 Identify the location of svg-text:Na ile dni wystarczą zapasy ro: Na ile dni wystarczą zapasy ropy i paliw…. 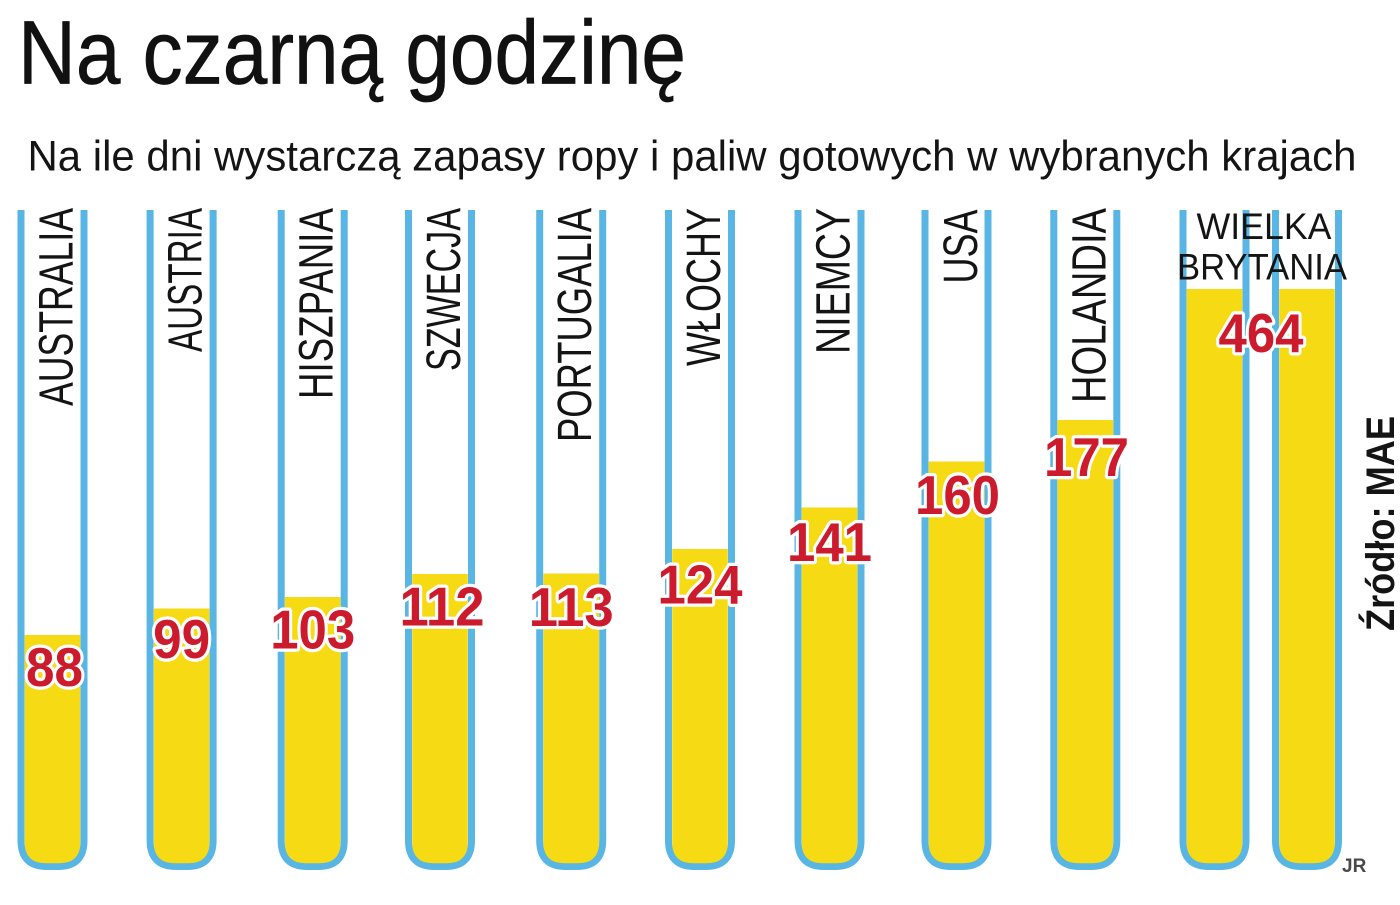
(692, 157).